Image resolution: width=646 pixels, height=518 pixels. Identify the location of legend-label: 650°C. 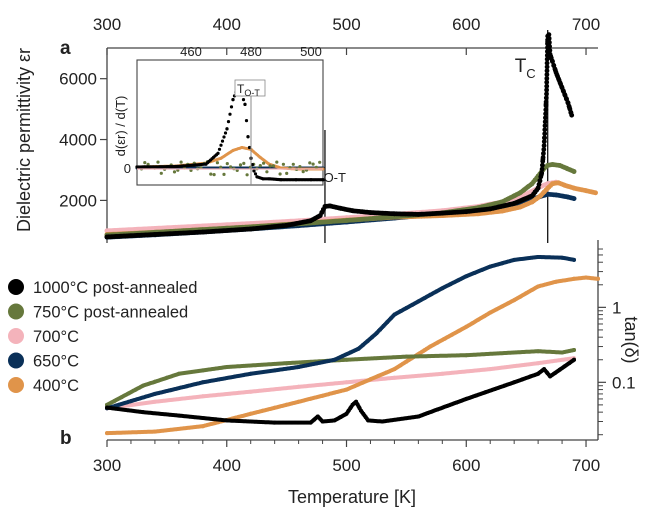
(56, 362).